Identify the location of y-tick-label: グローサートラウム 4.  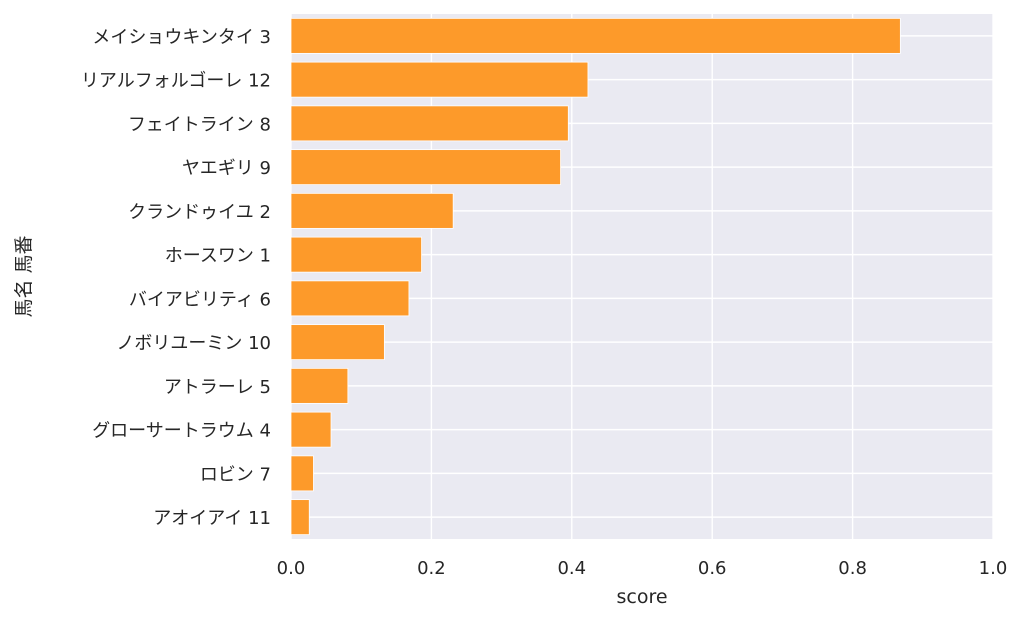
(181, 431).